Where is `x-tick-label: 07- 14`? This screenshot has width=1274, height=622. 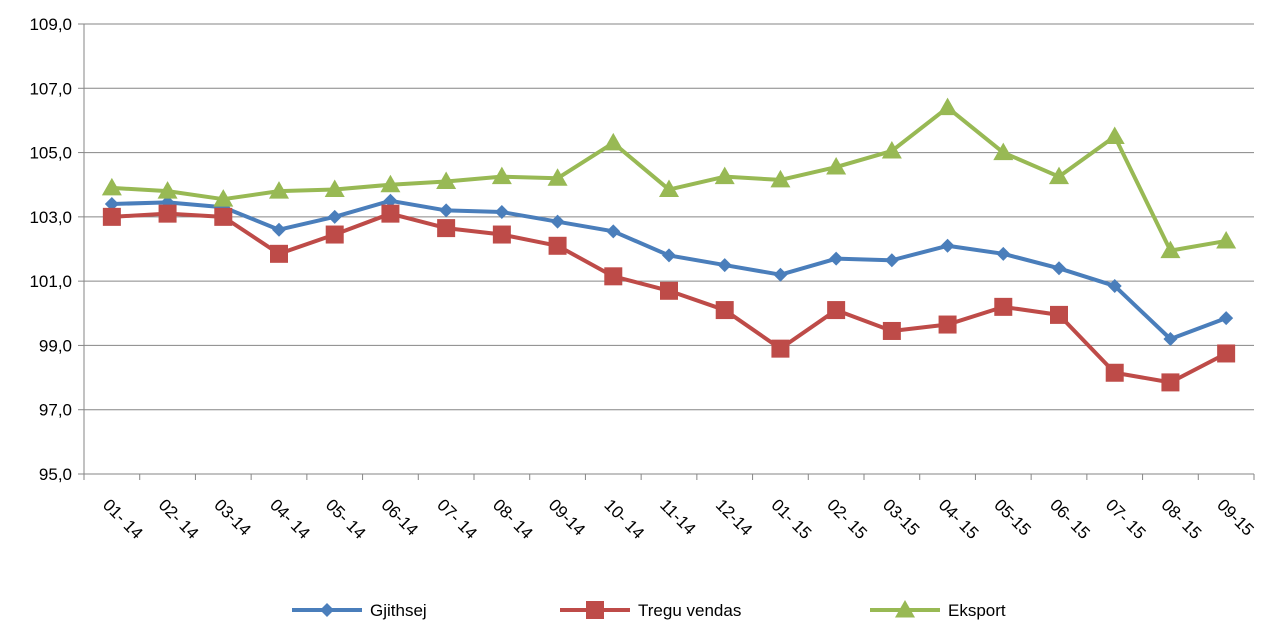 x-tick-label: 07- 14 is located at coordinates (457, 519).